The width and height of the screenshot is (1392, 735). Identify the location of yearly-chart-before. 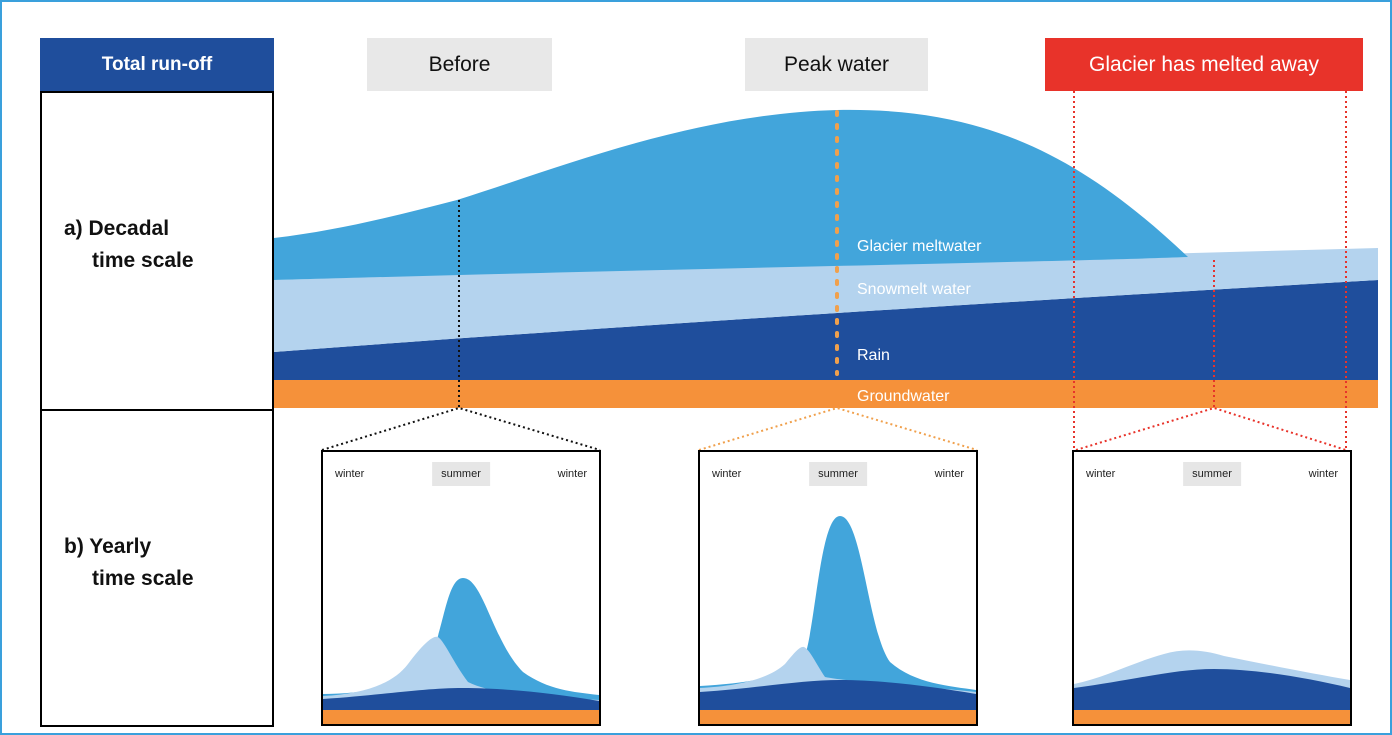
(461, 651).